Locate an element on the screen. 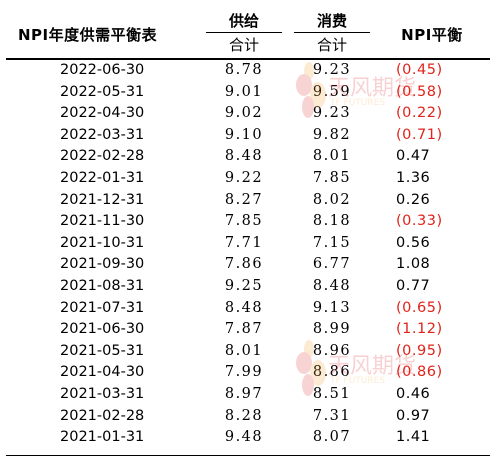  date-cell: 2021-04-30 is located at coordinates (102, 372).